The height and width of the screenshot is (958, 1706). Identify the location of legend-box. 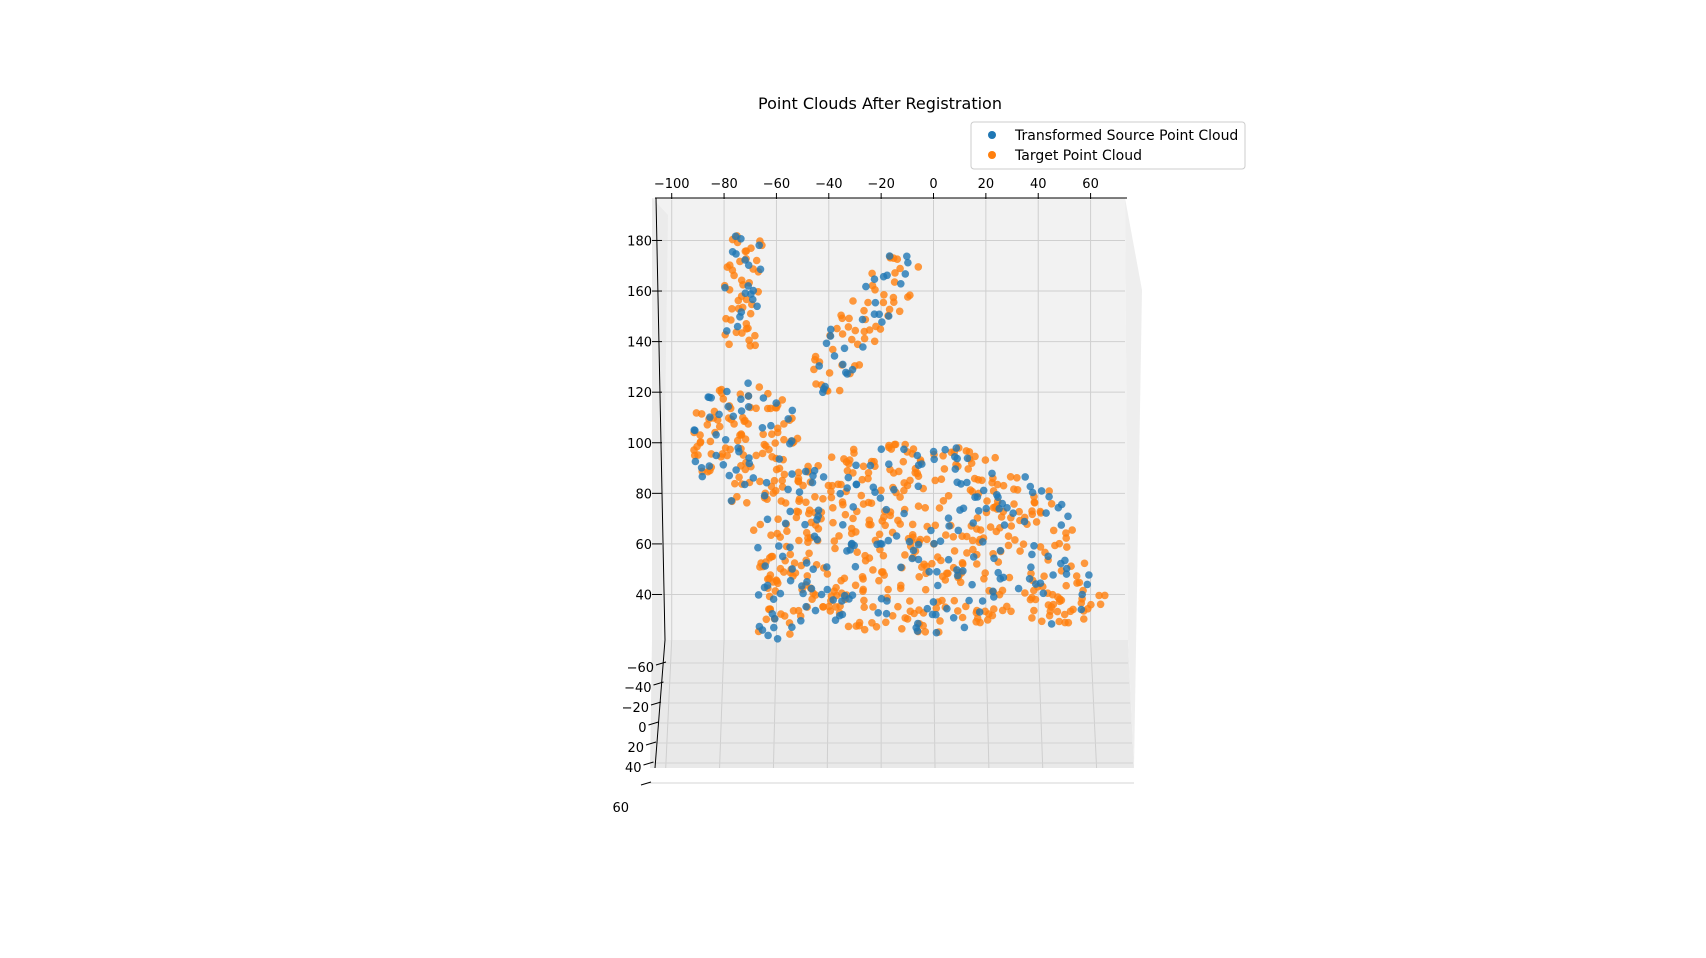
(1108, 145).